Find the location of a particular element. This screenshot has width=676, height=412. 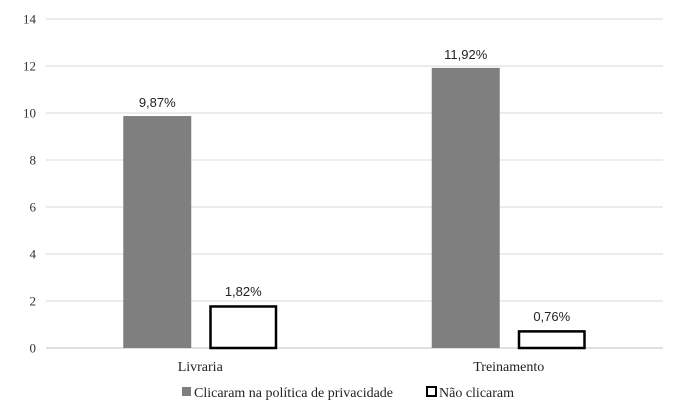

bar-clicked-treinamento is located at coordinates (465, 207).